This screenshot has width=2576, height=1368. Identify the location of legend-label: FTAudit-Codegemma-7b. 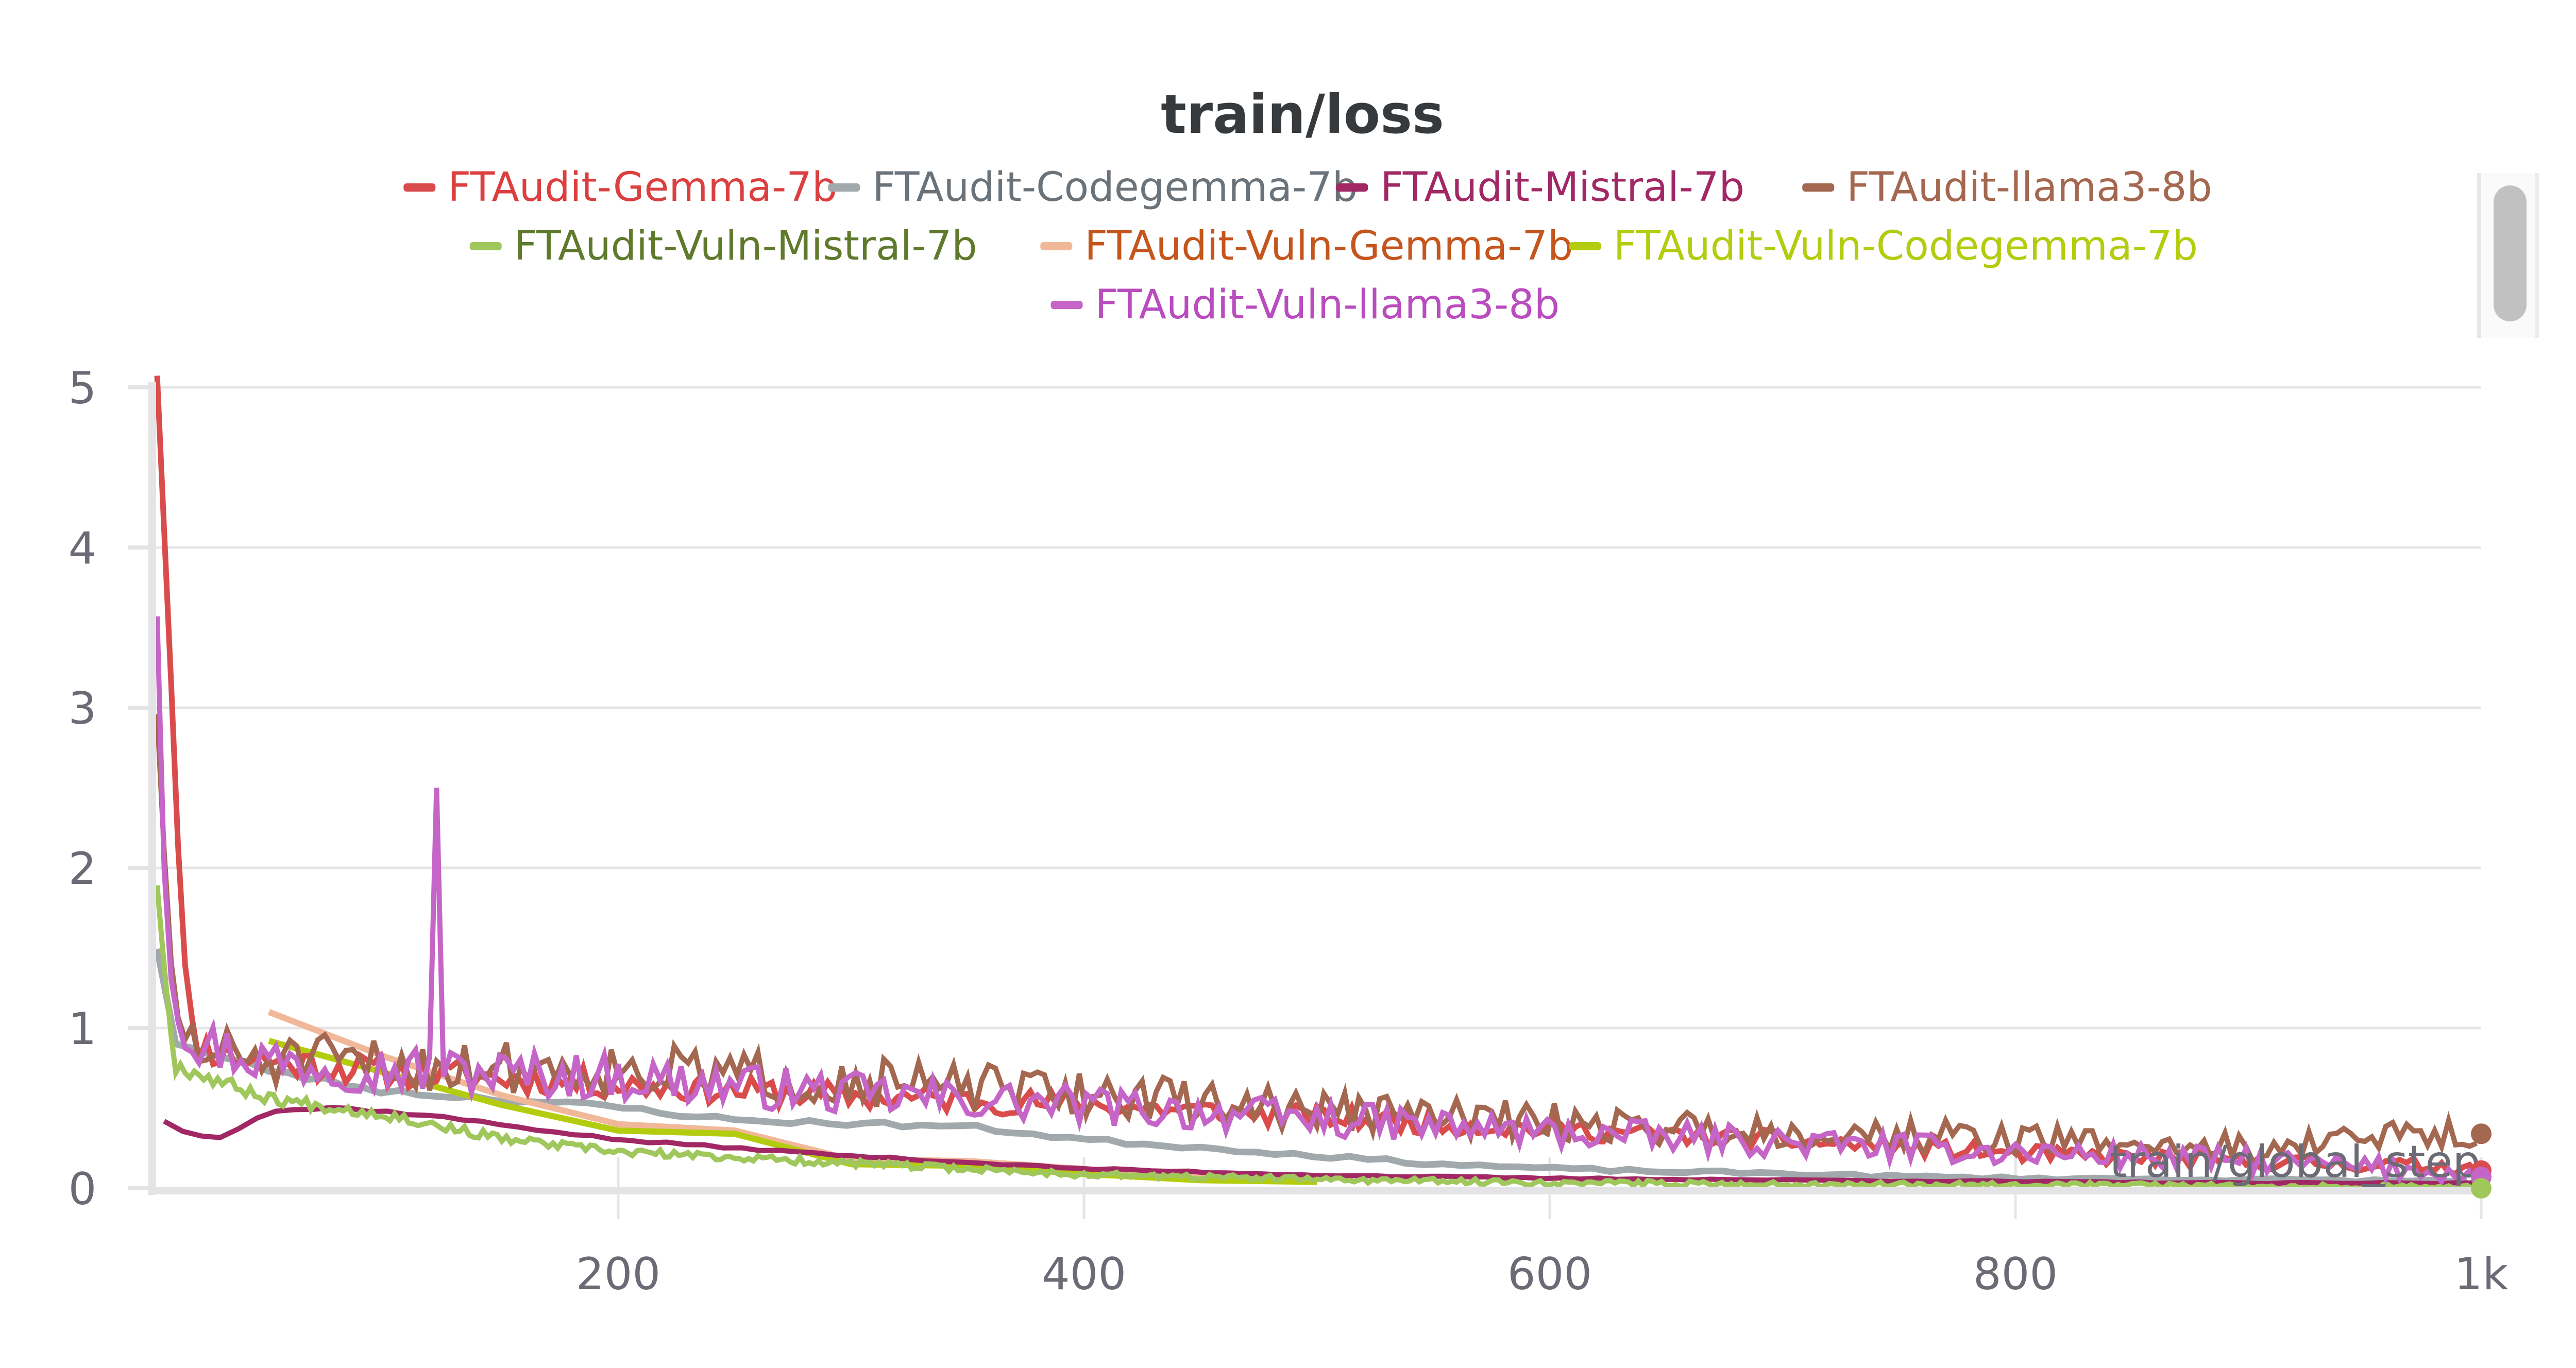
(1115, 187).